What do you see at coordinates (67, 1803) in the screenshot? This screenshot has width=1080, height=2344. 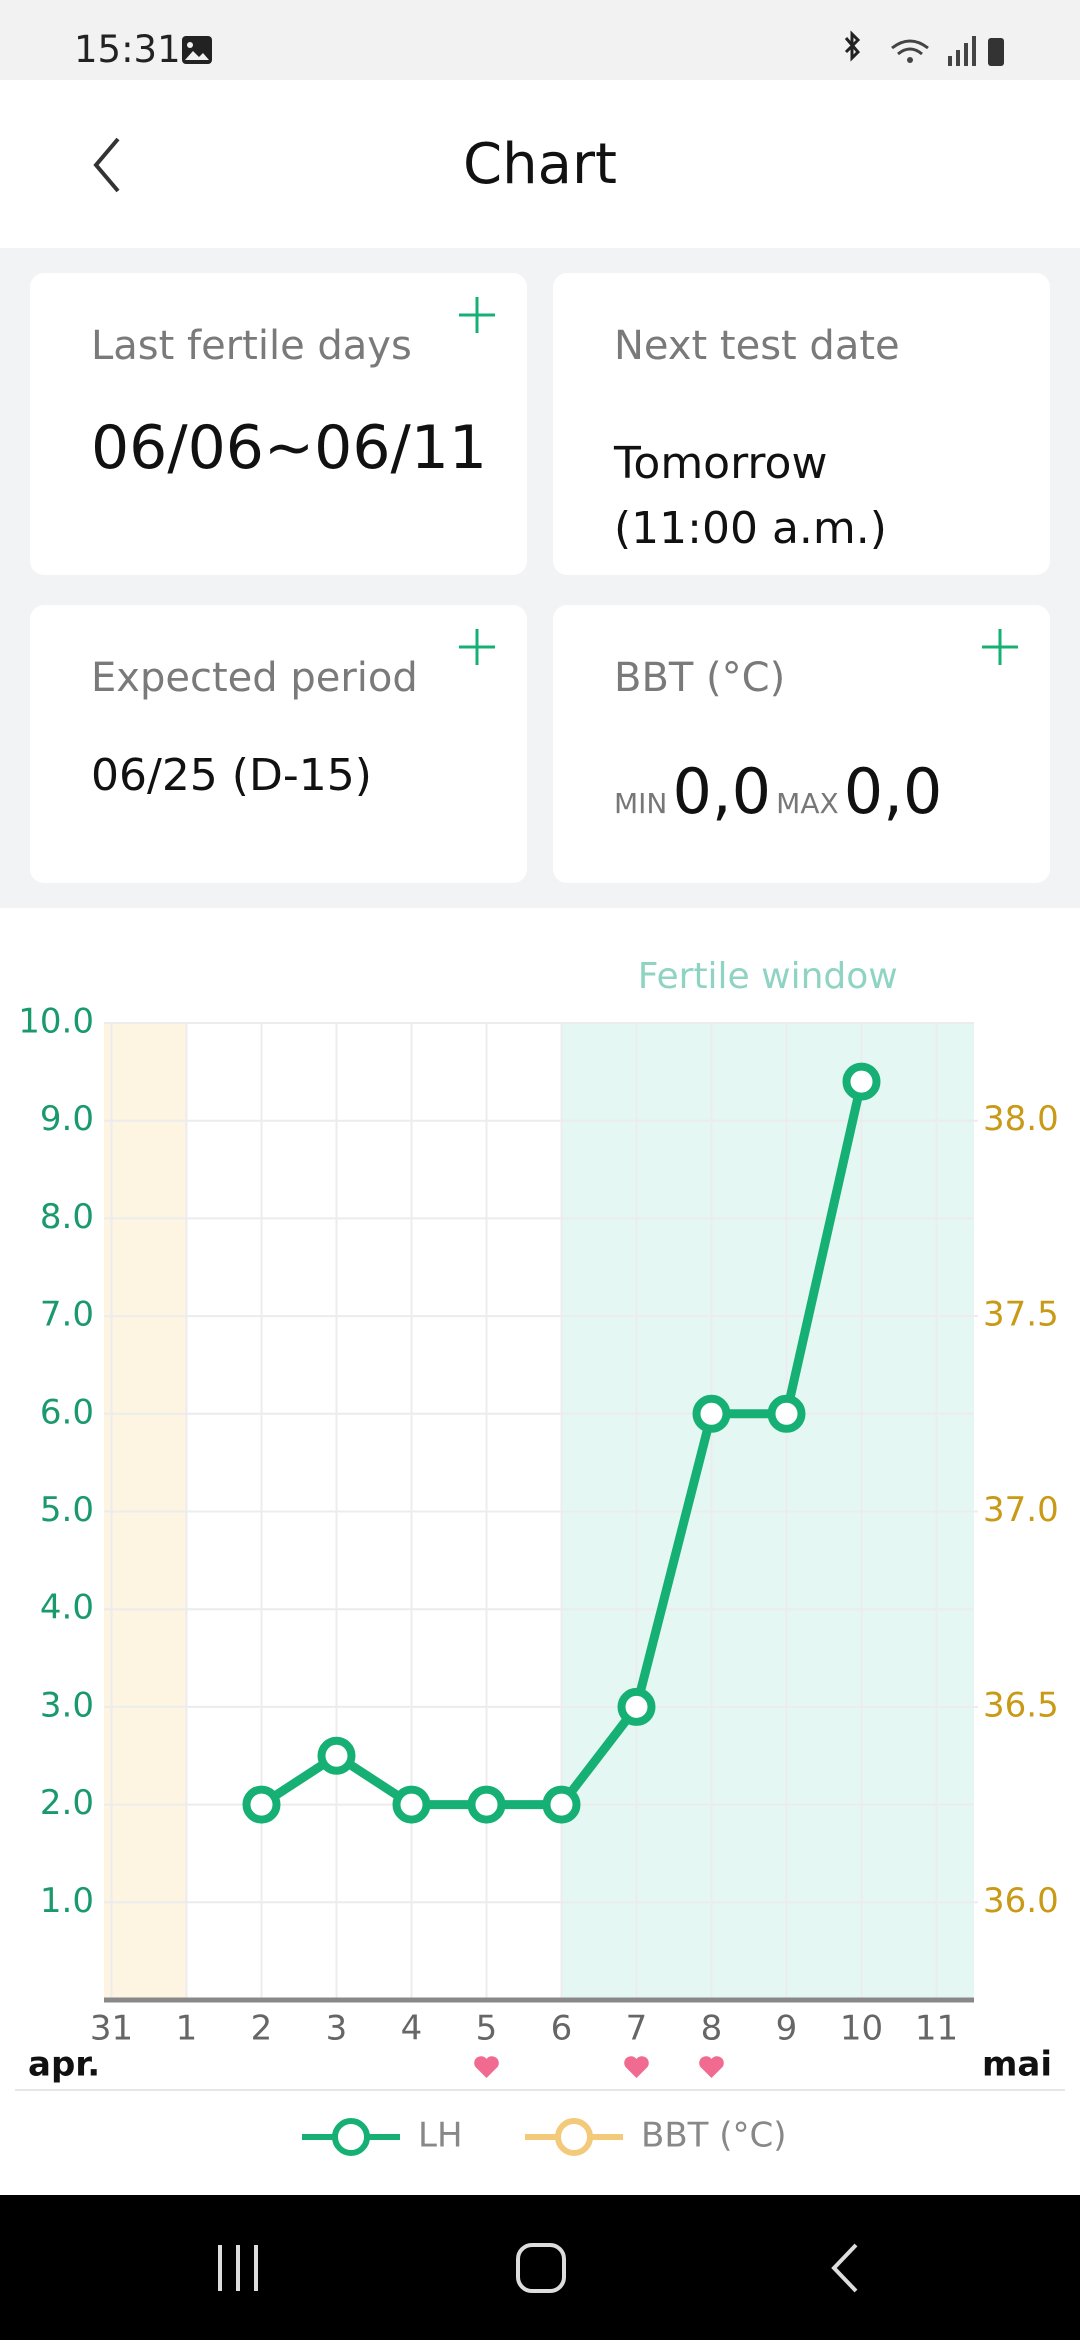 I see `y-tick-label: 2.0` at bounding box center [67, 1803].